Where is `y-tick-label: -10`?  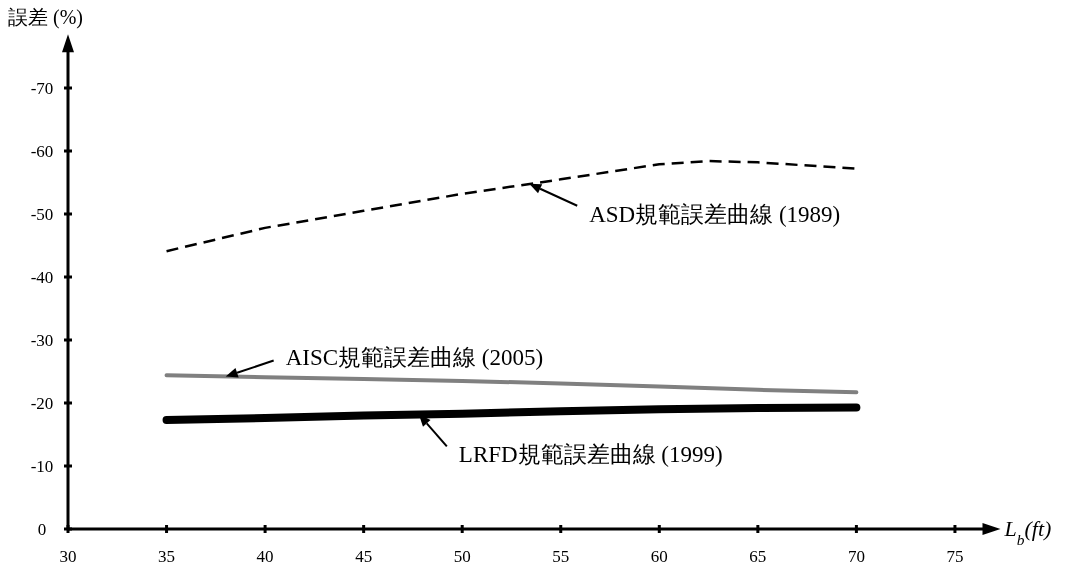
y-tick-label: -10 is located at coordinates (42, 466).